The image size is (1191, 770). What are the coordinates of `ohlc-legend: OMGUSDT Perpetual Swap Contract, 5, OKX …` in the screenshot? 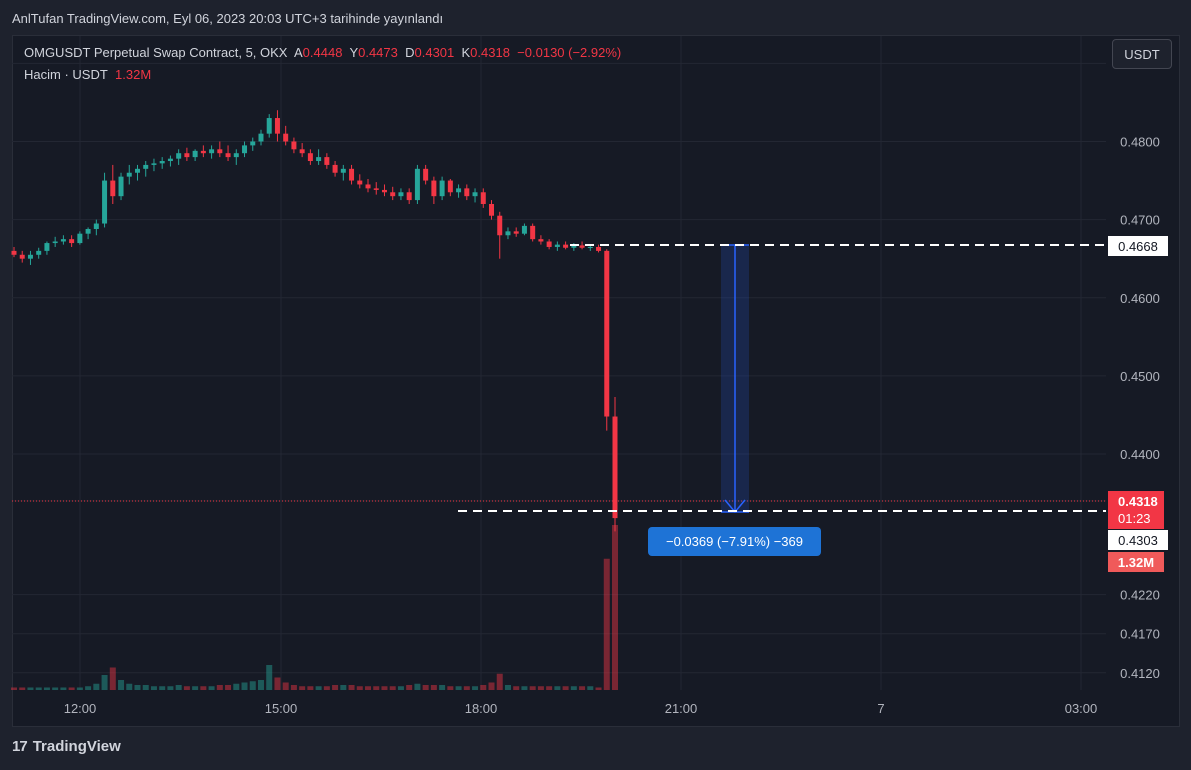 It's located at (322, 52).